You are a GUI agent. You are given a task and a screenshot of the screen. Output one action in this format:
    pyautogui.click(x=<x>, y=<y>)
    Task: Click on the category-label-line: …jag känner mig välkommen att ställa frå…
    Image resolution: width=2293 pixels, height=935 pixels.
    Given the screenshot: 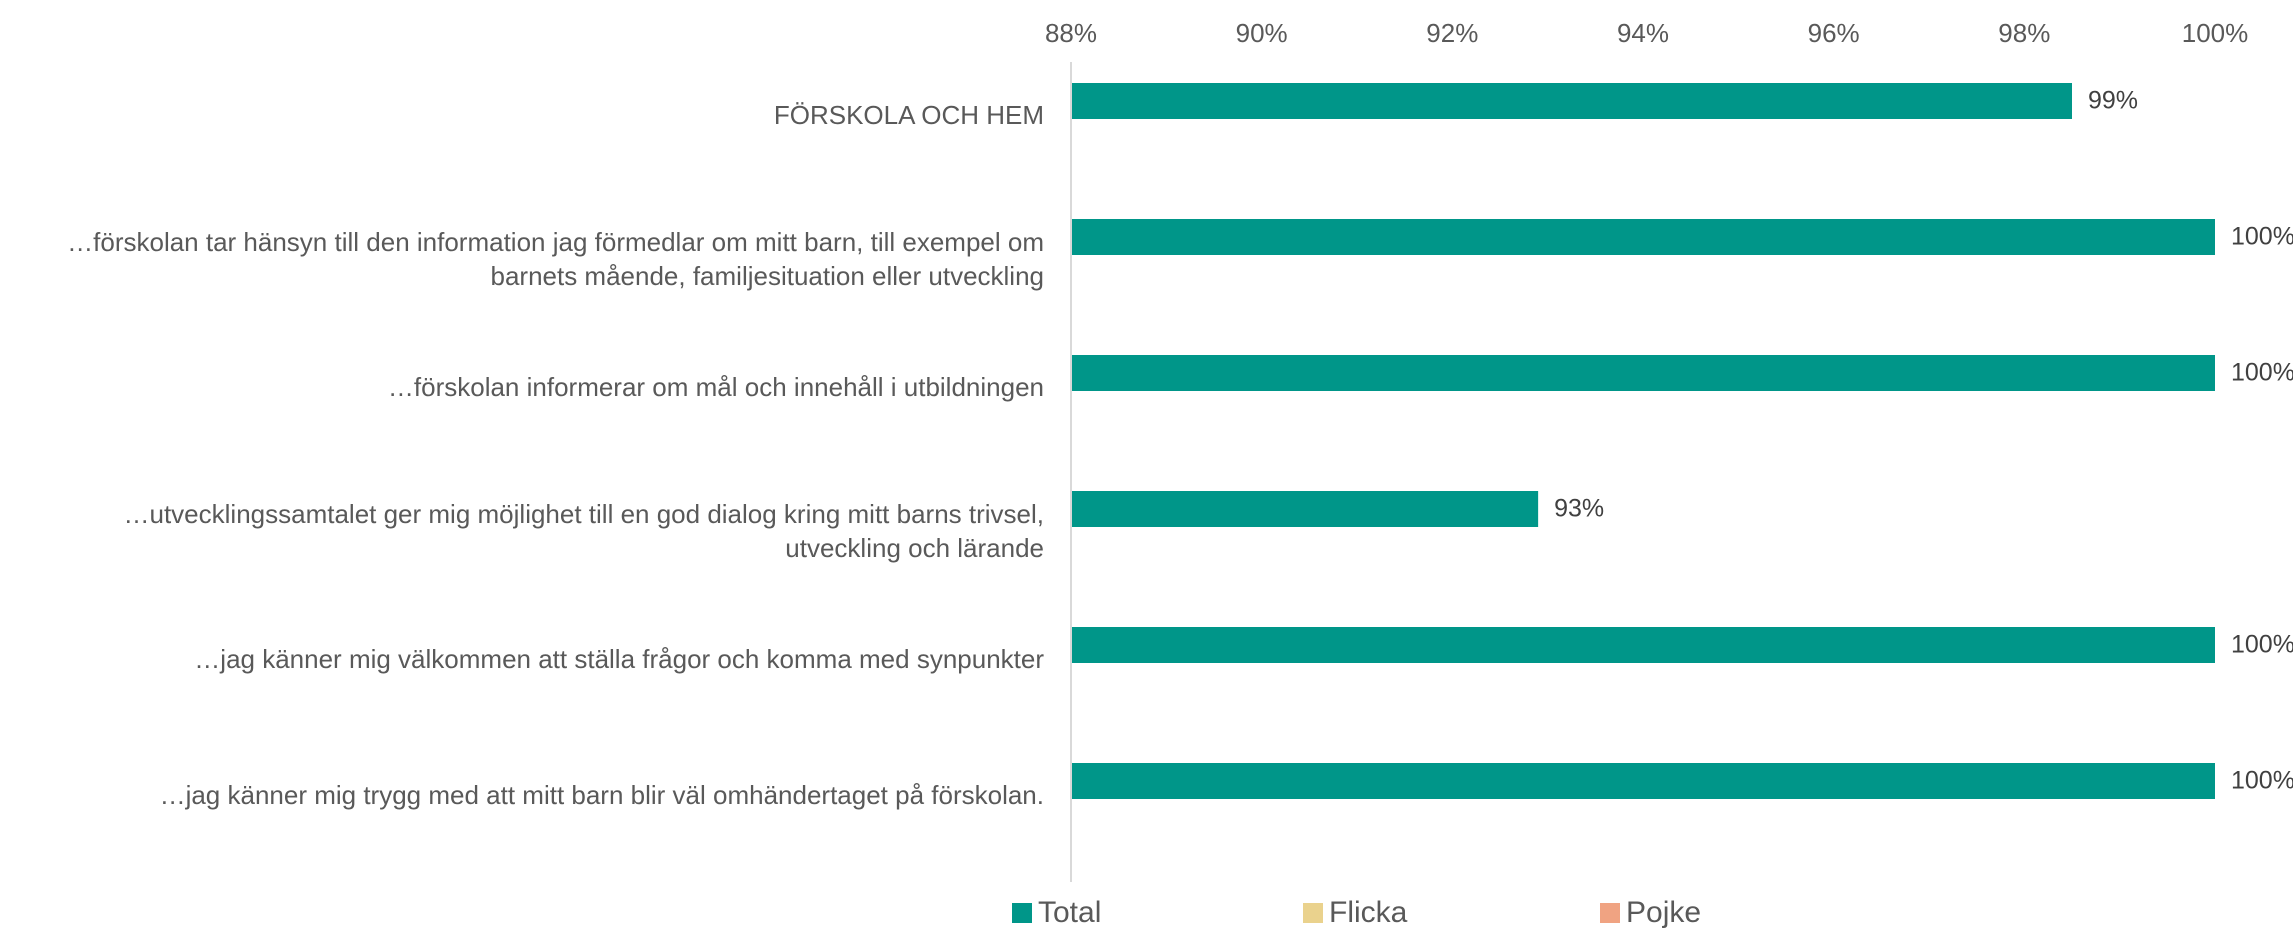 What is the action you would take?
    pyautogui.click(x=619, y=659)
    